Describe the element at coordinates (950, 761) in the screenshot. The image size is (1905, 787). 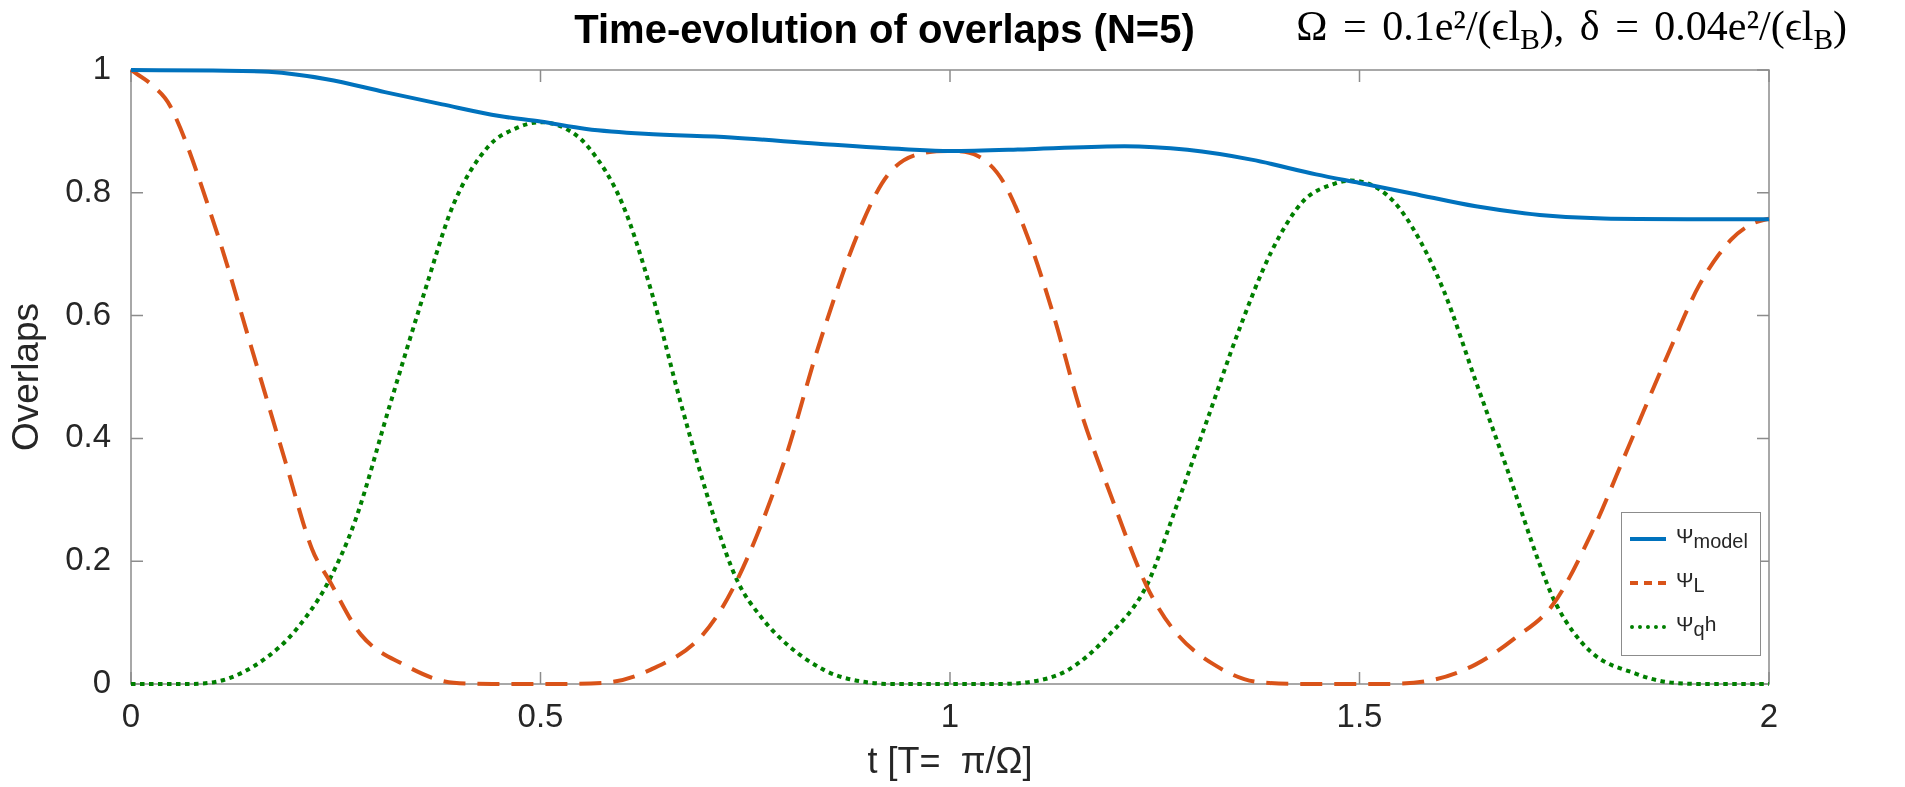
I see `x-axis-title: t [T= π/Ω]` at that location.